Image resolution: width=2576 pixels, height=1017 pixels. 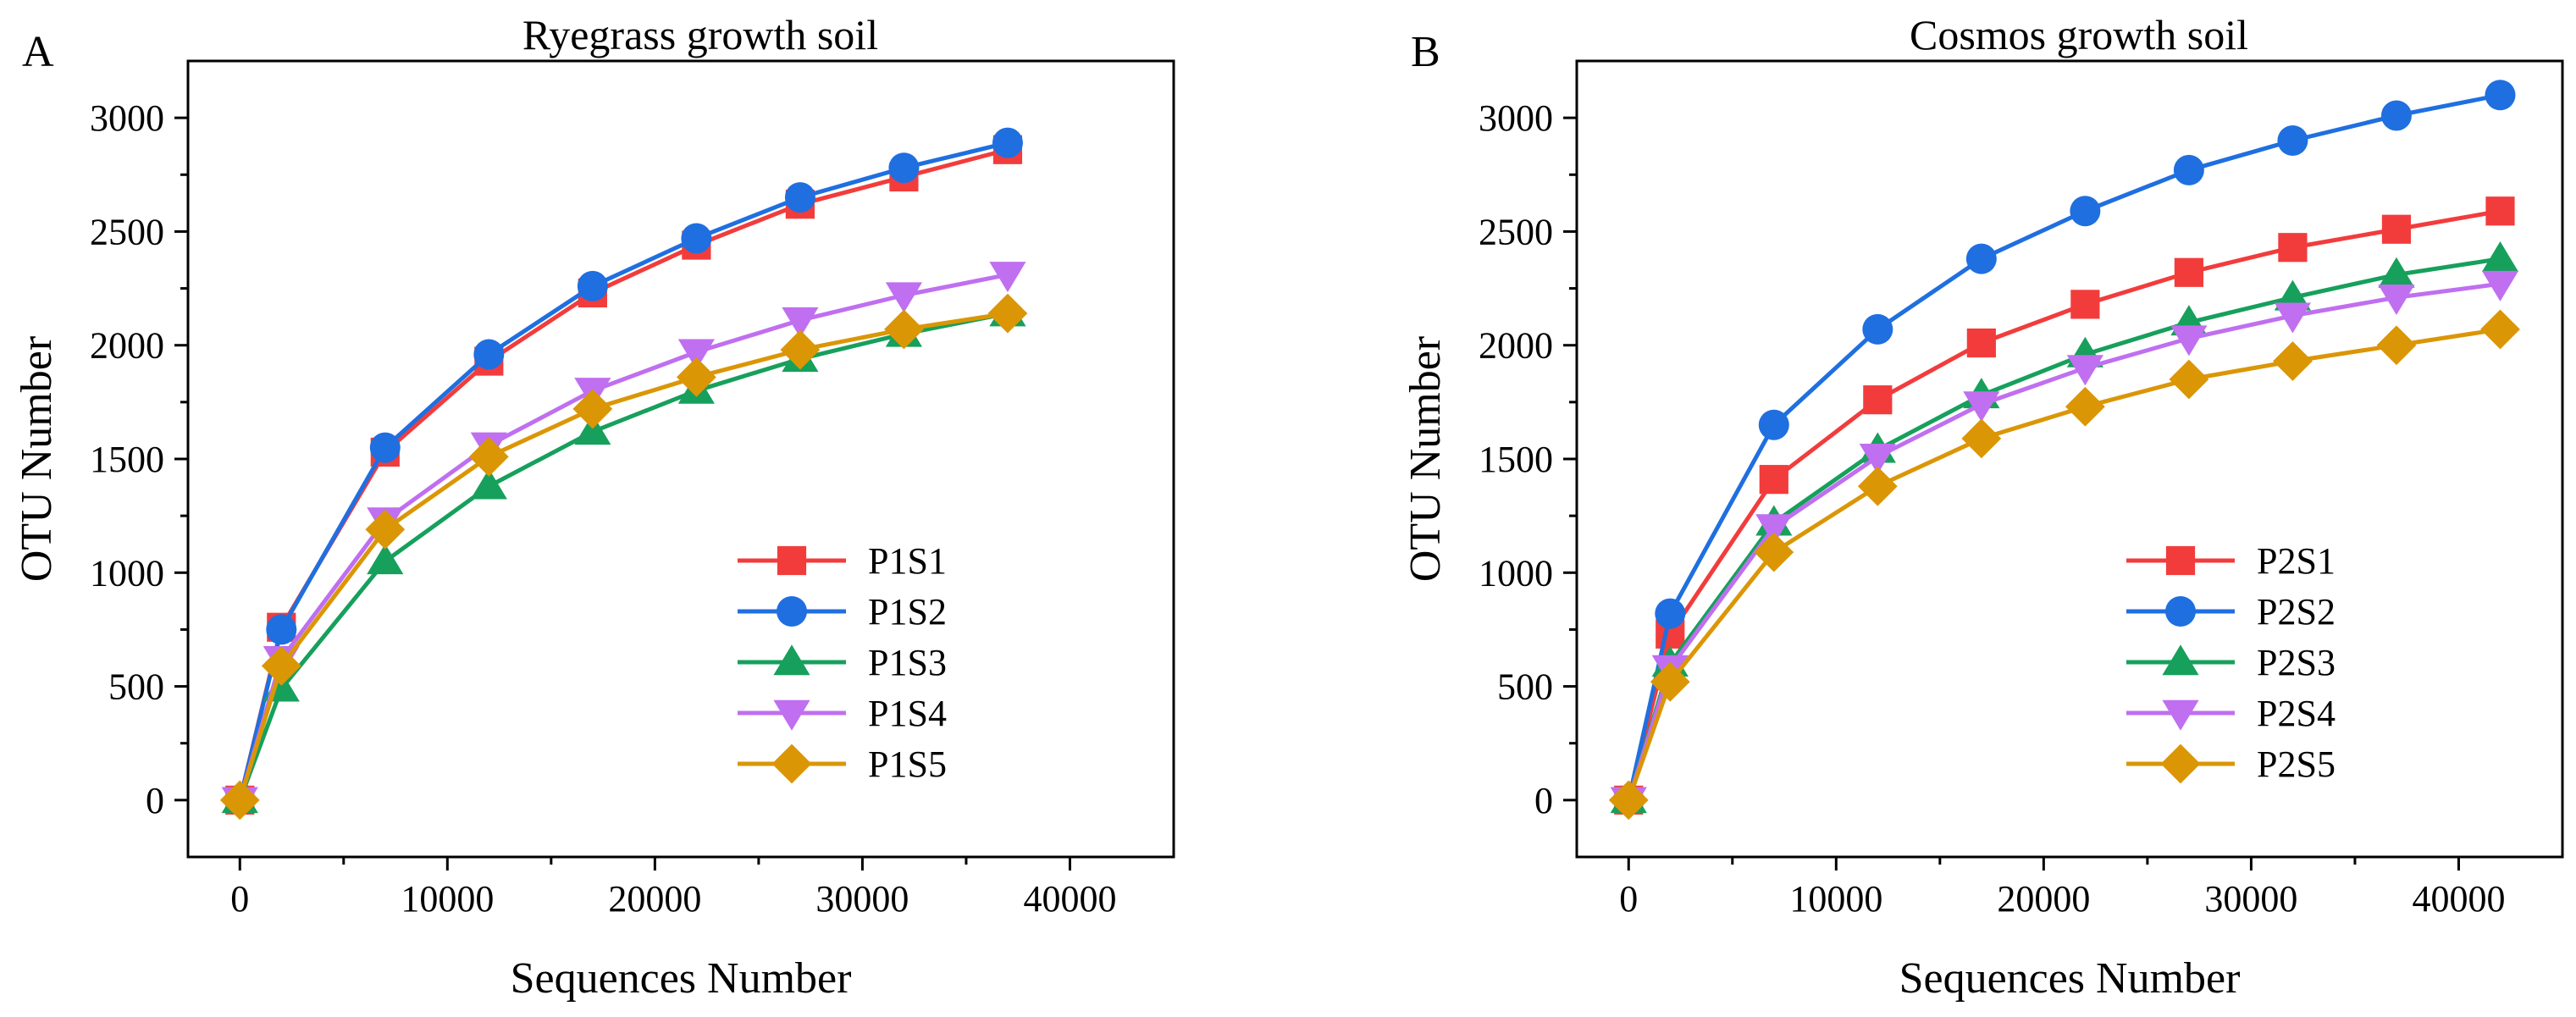 I want to click on legend-item: P1S5, so click(x=843, y=764).